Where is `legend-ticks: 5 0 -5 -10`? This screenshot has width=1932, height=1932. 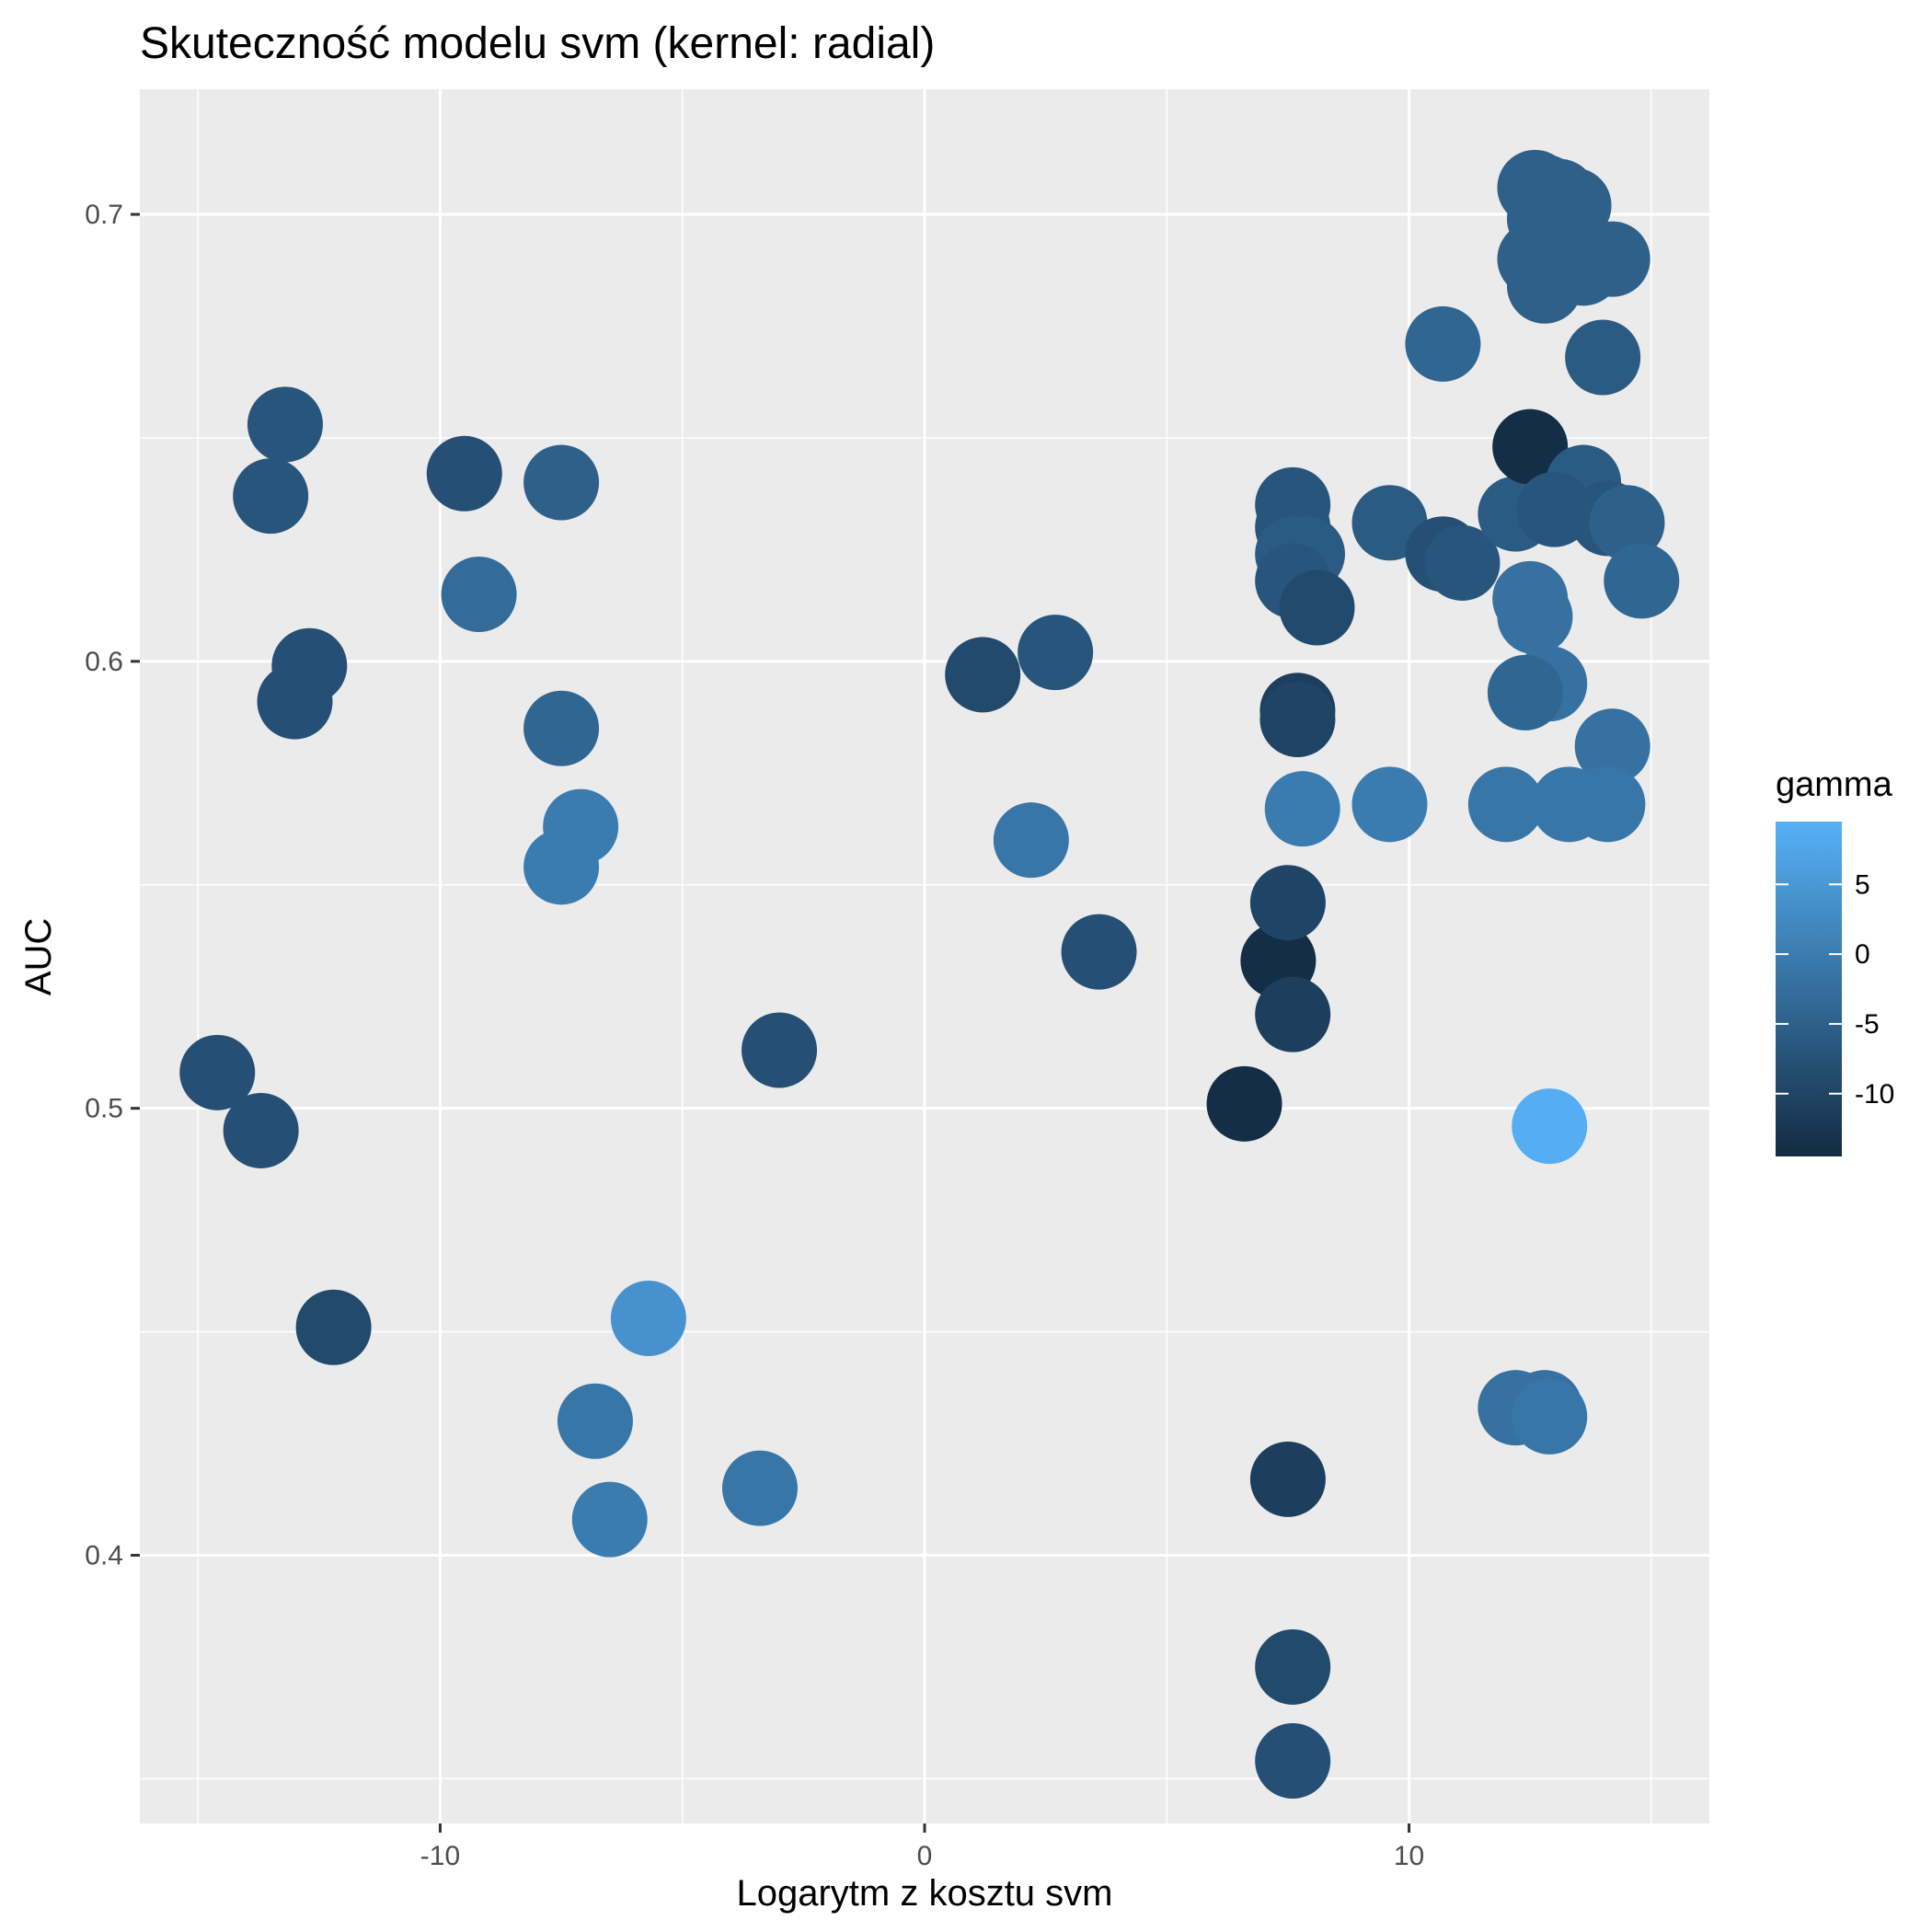 legend-ticks: 5 0 -5 -10 is located at coordinates (1835, 989).